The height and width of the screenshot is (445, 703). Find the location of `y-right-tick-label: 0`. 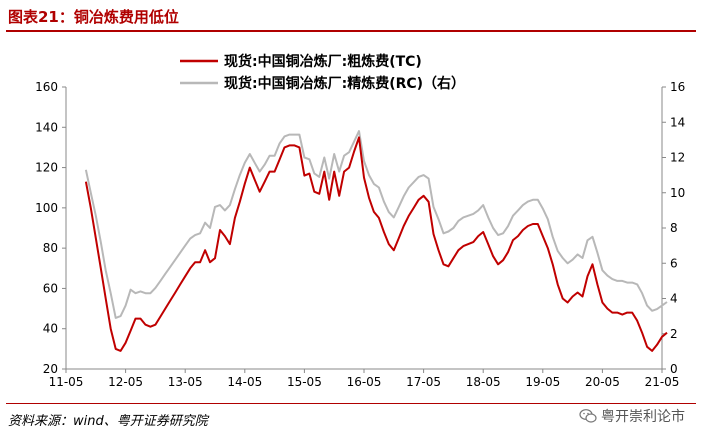

y-right-tick-label: 0 is located at coordinates (674, 369).